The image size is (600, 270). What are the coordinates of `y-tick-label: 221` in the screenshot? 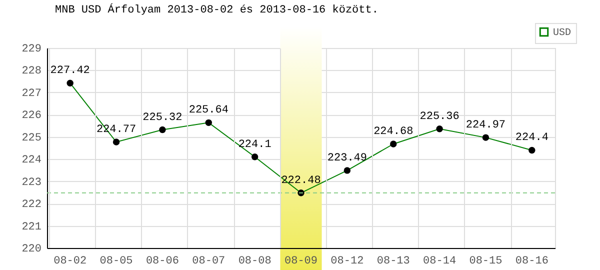 It's located at (32, 227).